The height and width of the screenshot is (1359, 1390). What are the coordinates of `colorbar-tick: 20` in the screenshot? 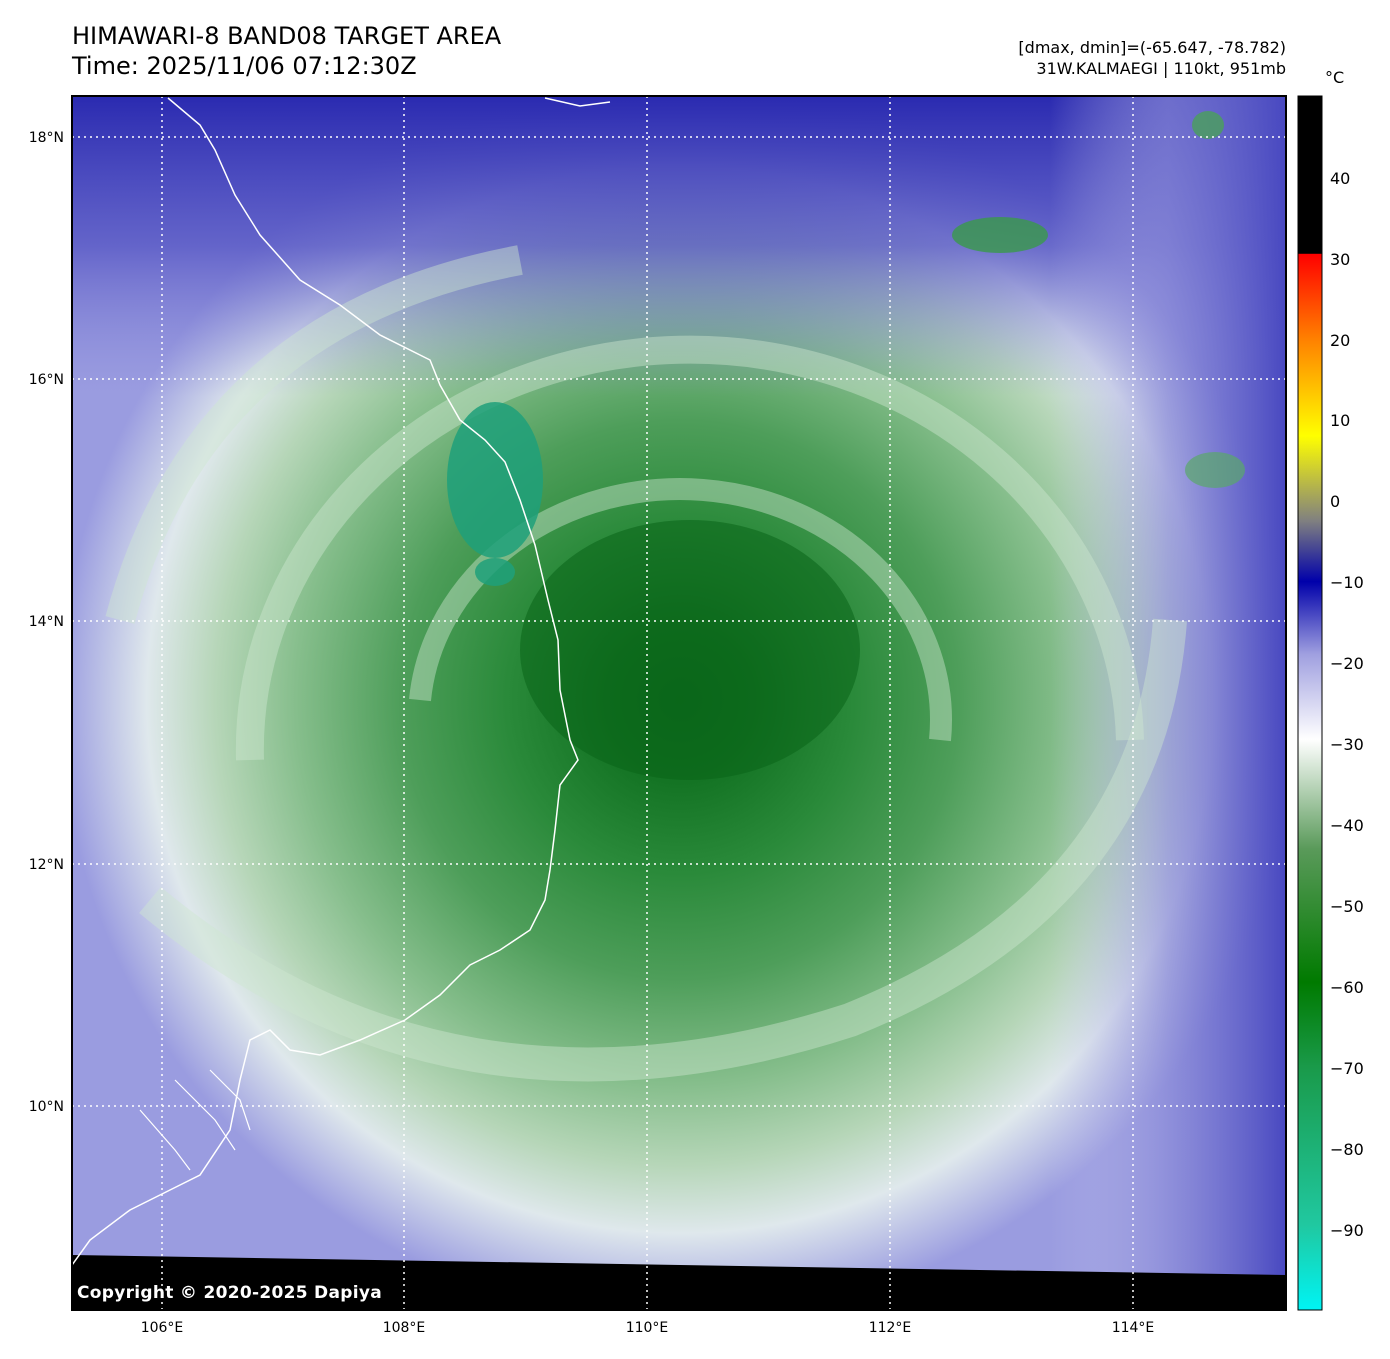 It's located at (1340, 340).